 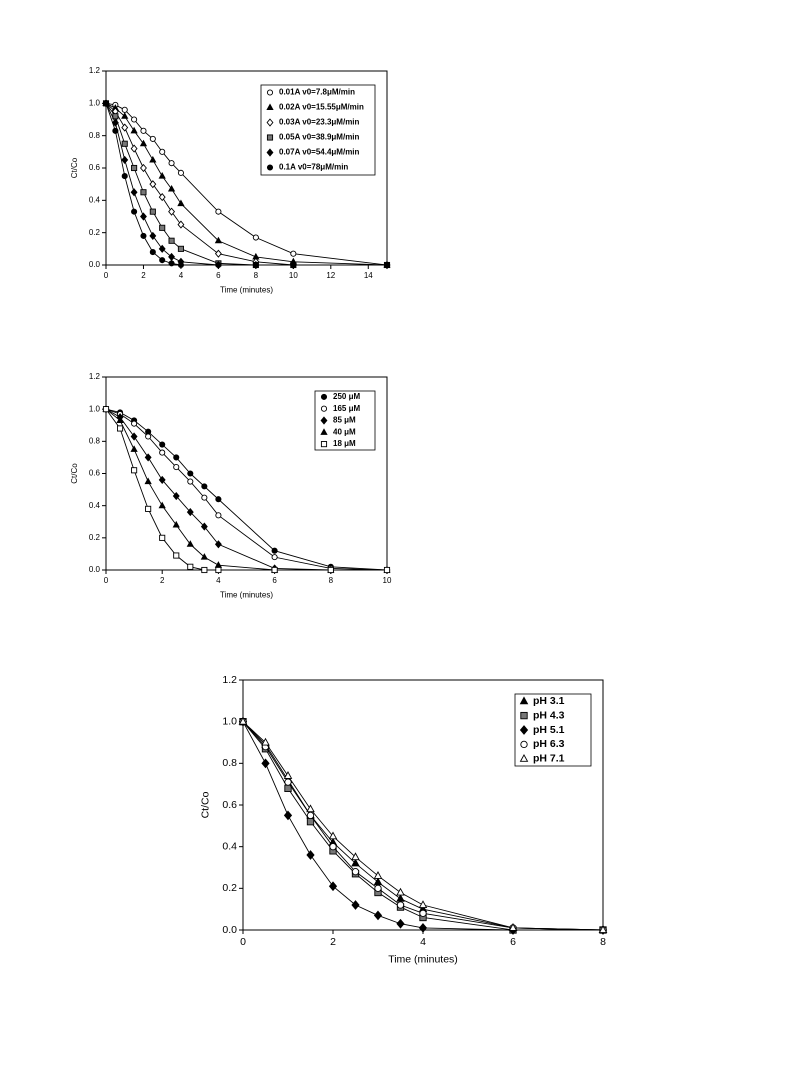 What do you see at coordinates (229, 930) in the screenshot?
I see `y-tick-label: 0.0` at bounding box center [229, 930].